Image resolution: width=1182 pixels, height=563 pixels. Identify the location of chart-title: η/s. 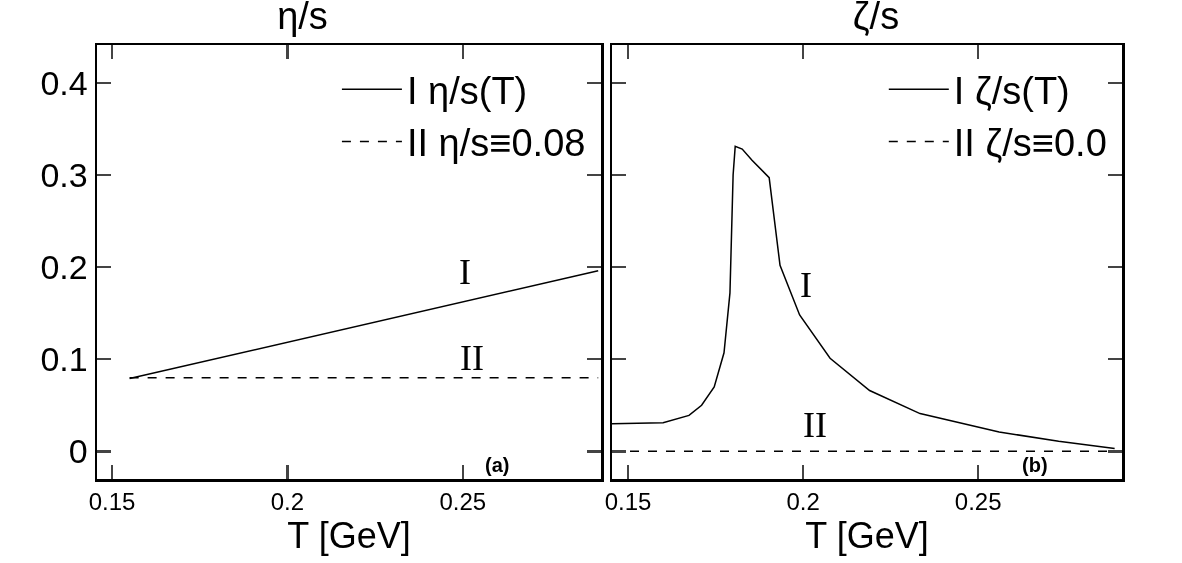
(302, 19).